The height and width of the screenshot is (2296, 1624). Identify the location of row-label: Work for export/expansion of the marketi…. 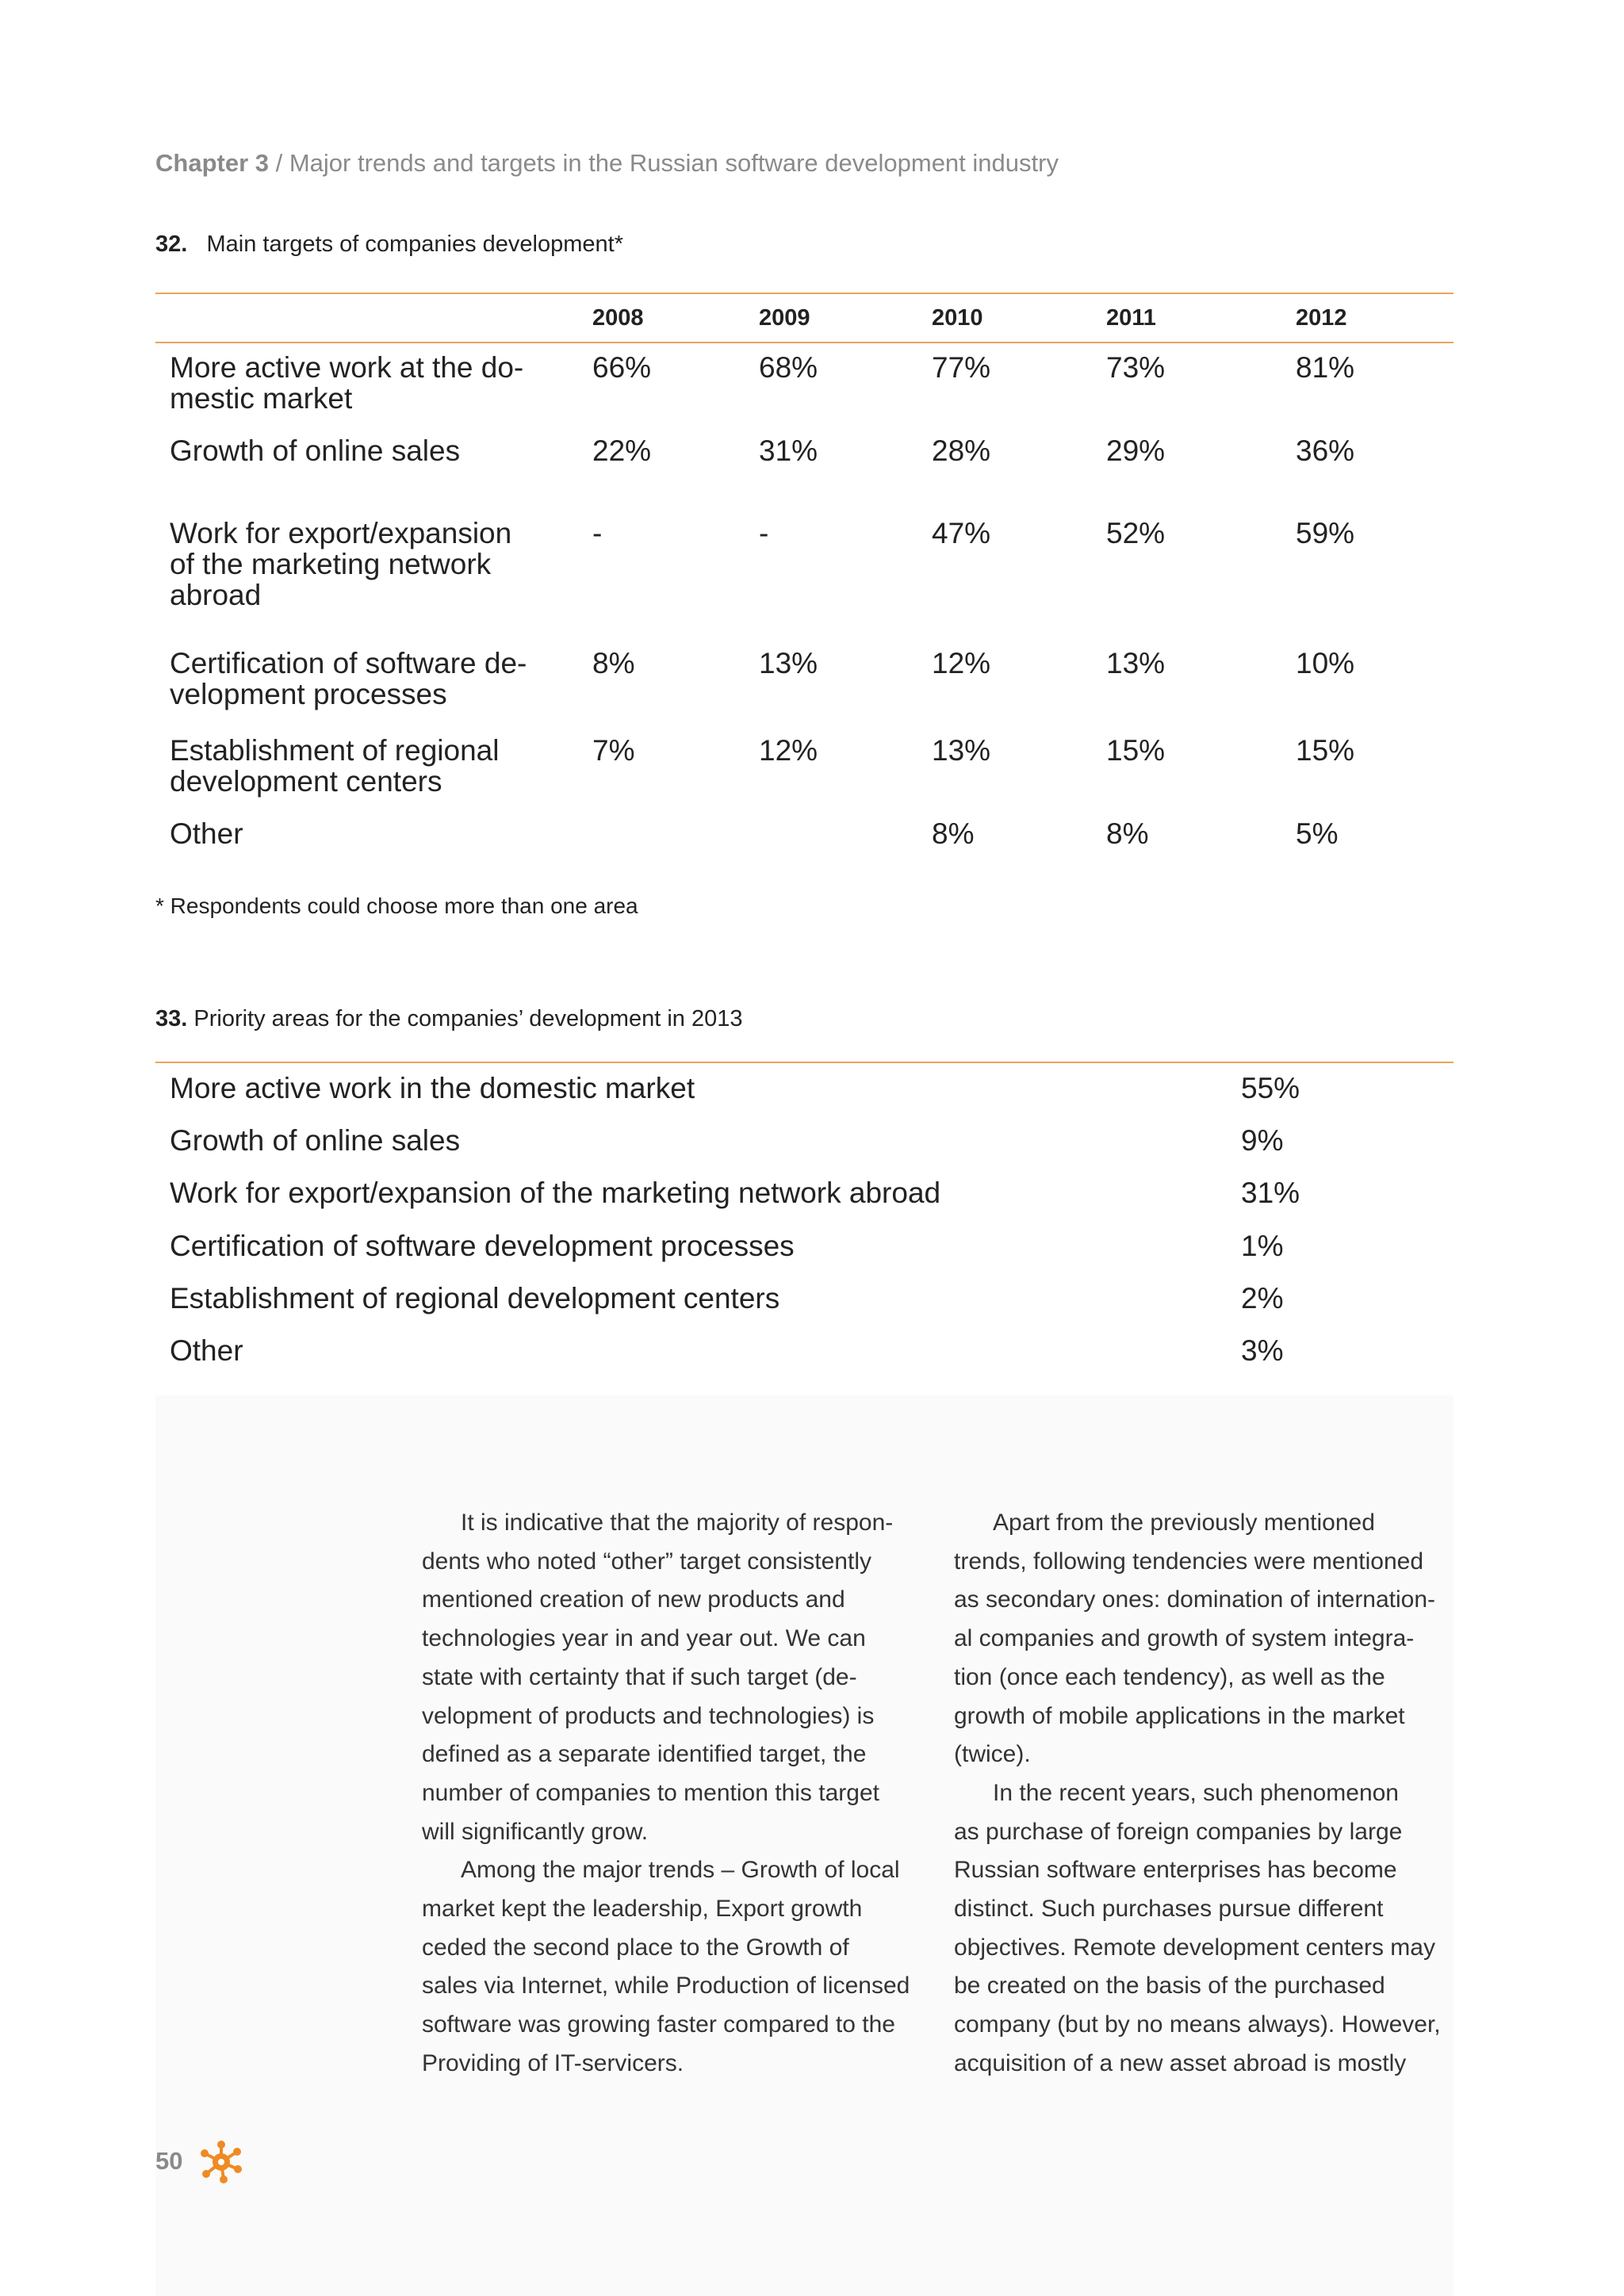
(555, 1194).